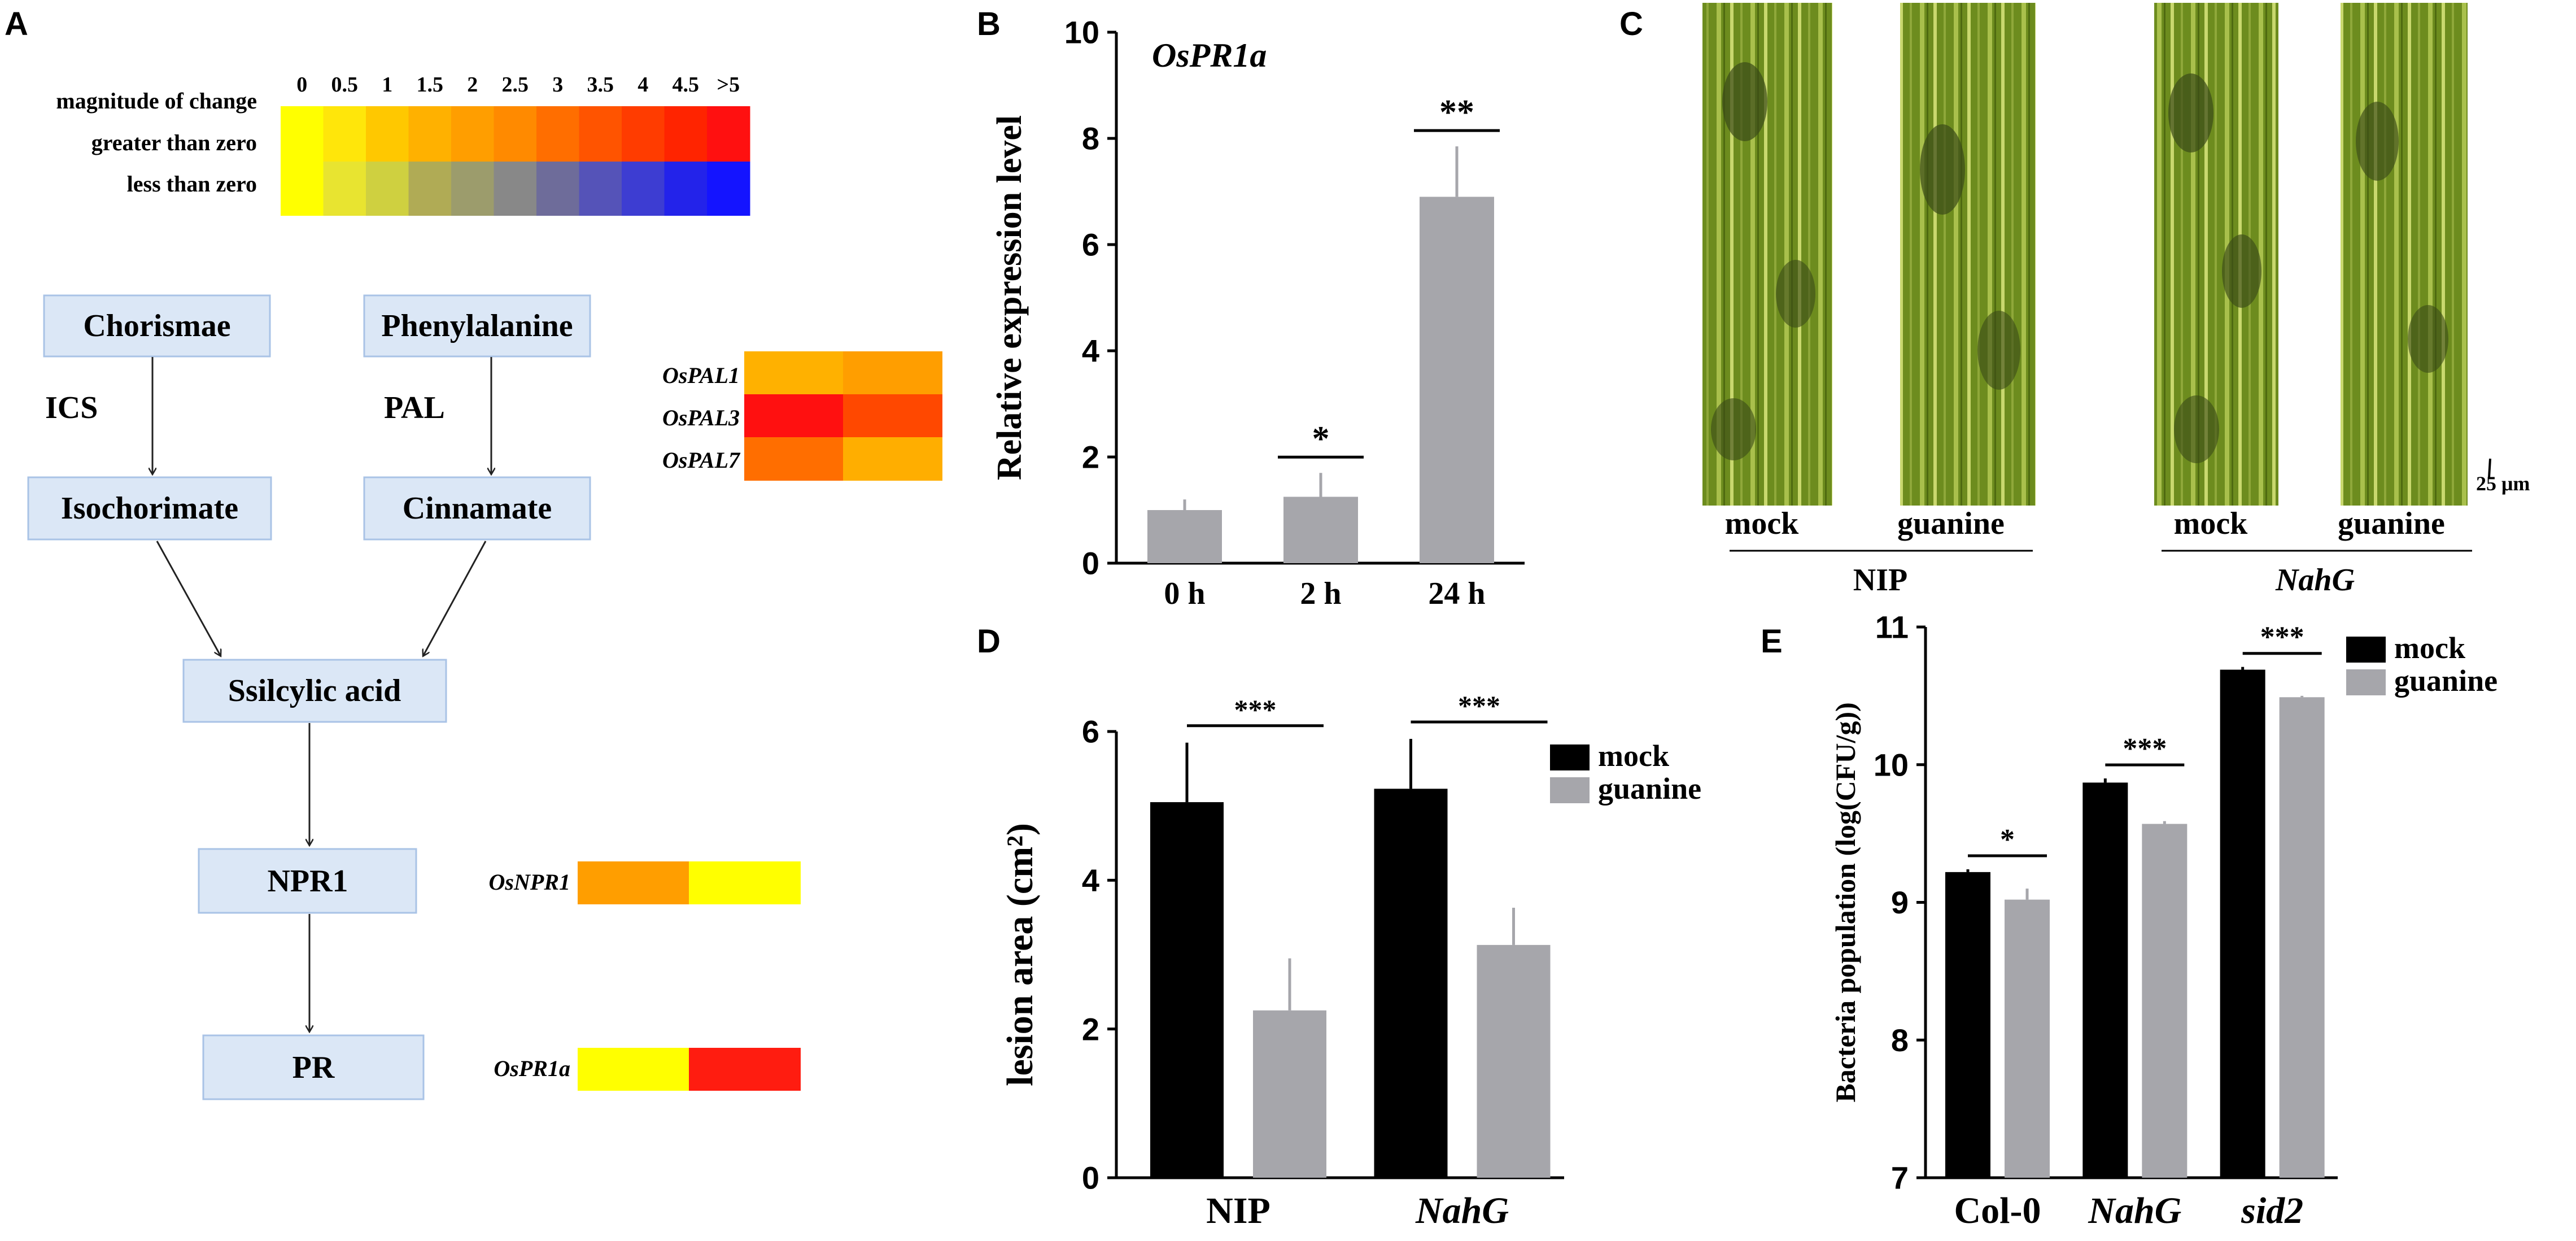 The width and height of the screenshot is (2576, 1241). Describe the element at coordinates (1900, 1040) in the screenshot. I see `y-tick-label: 8` at that location.